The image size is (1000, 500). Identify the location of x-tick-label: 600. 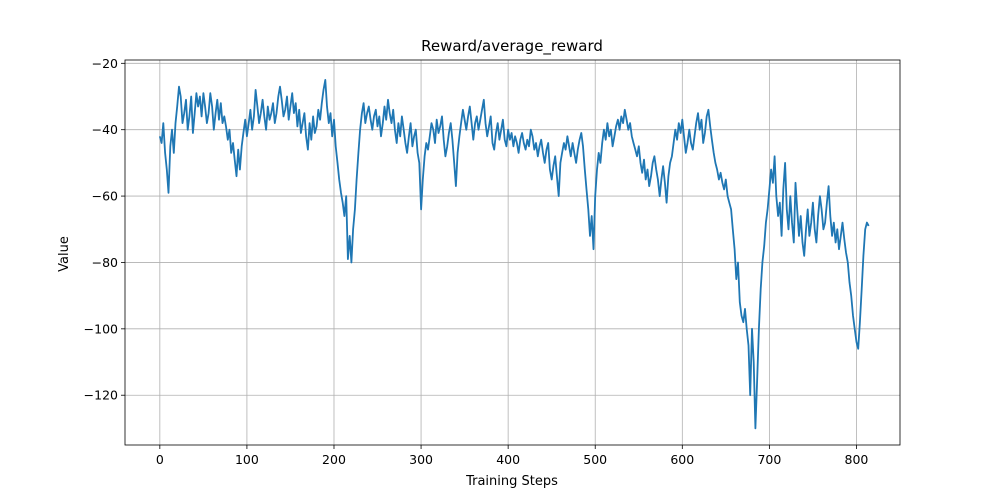
(682, 459).